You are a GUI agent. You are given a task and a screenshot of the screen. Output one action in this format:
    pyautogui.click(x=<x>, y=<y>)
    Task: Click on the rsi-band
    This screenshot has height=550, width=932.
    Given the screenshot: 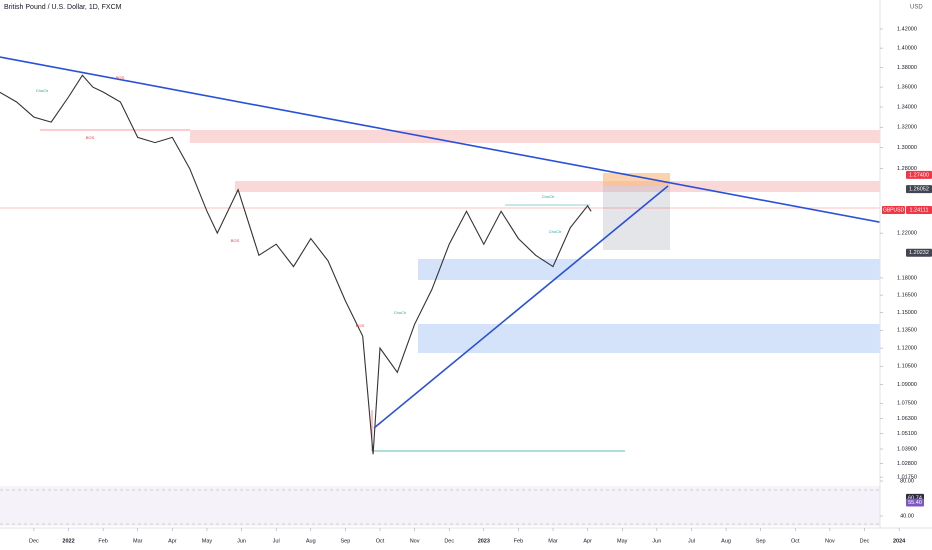 What is the action you would take?
    pyautogui.click(x=440, y=506)
    